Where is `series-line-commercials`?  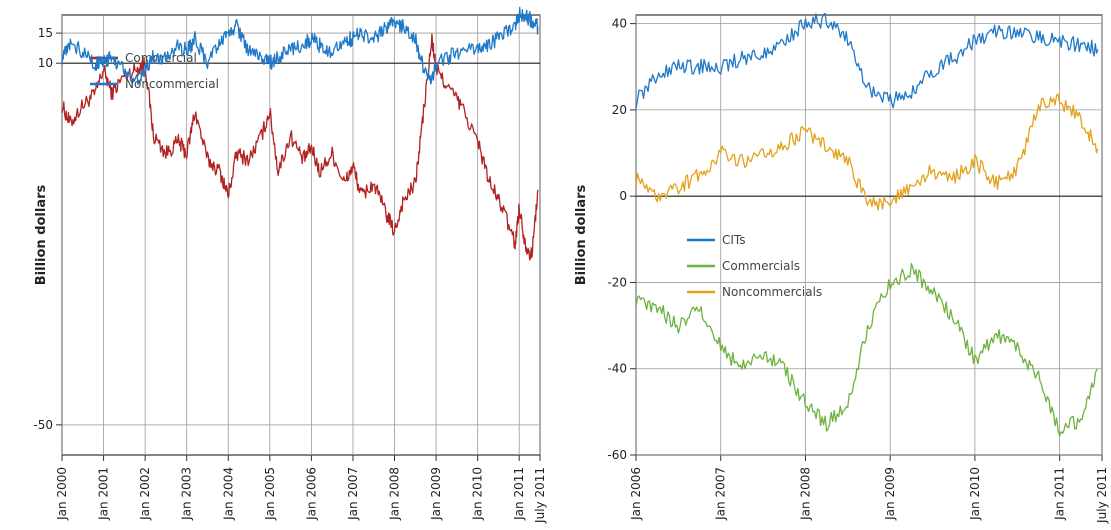 series-line-commercials is located at coordinates (867, 349).